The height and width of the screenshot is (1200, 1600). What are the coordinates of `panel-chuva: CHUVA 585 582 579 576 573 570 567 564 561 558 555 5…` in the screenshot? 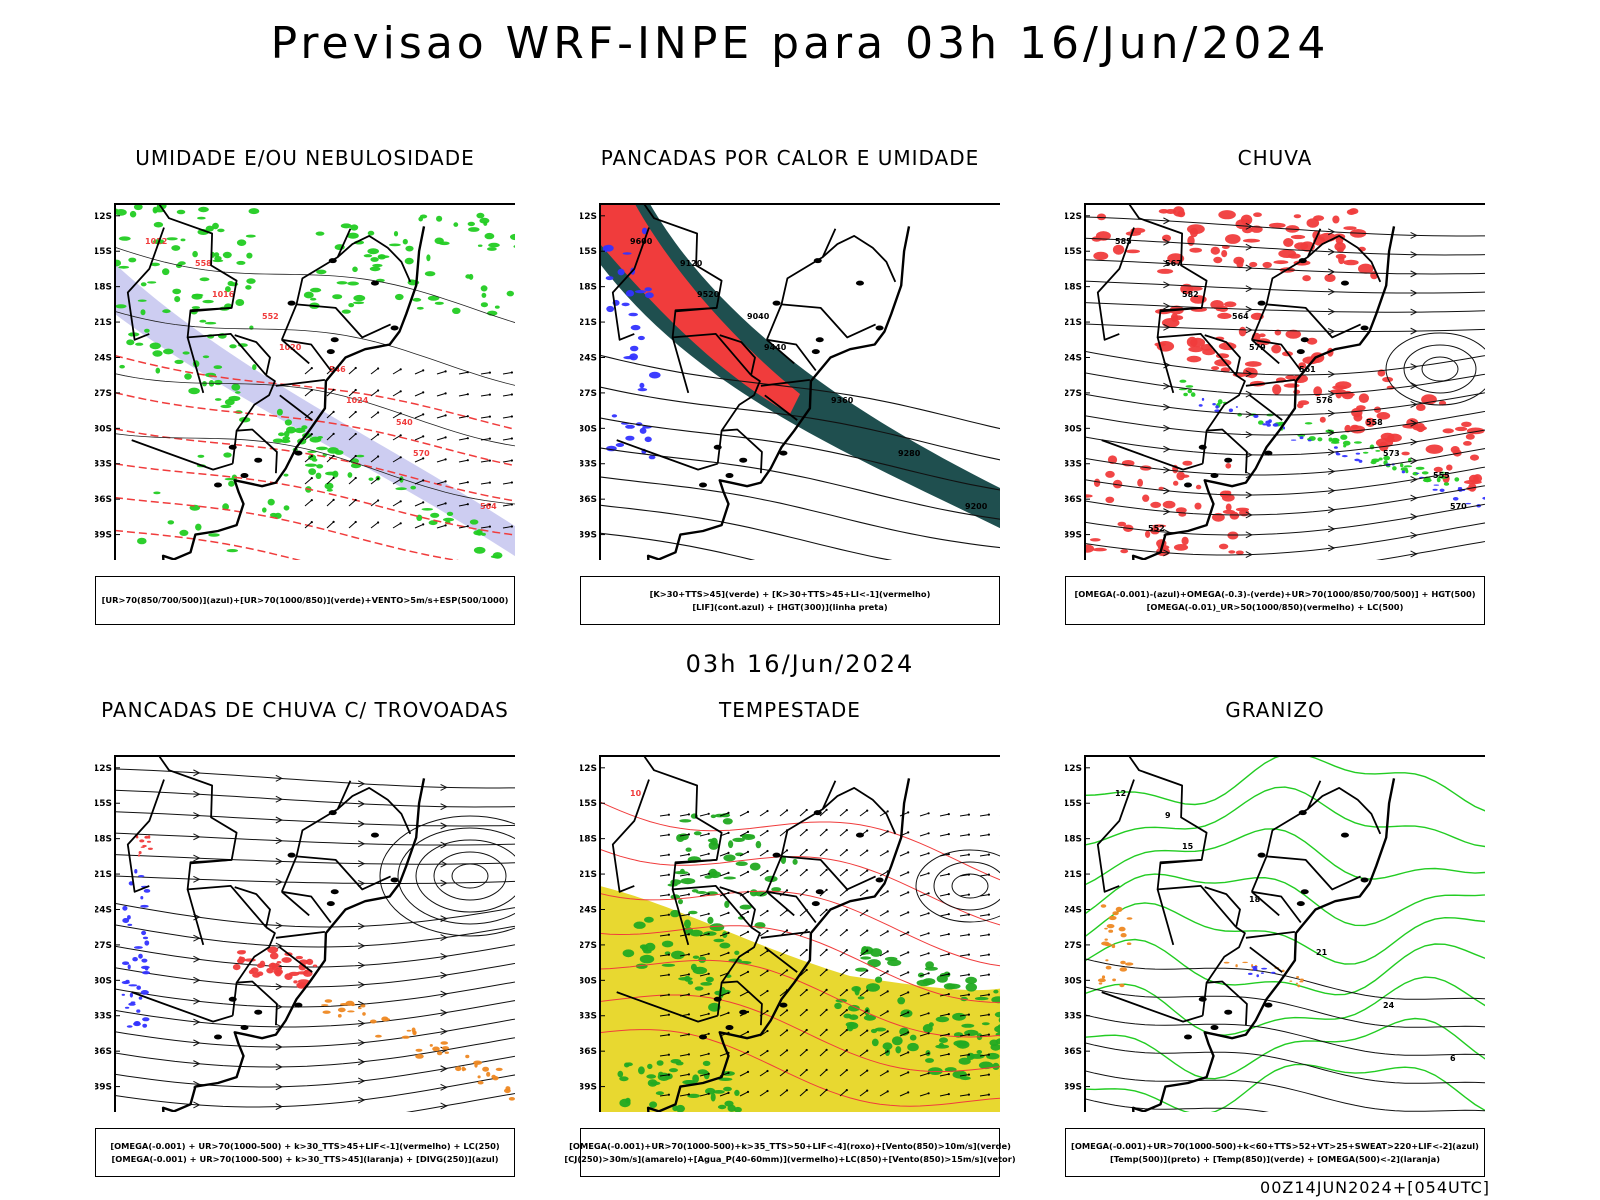 It's located at (1275, 386).